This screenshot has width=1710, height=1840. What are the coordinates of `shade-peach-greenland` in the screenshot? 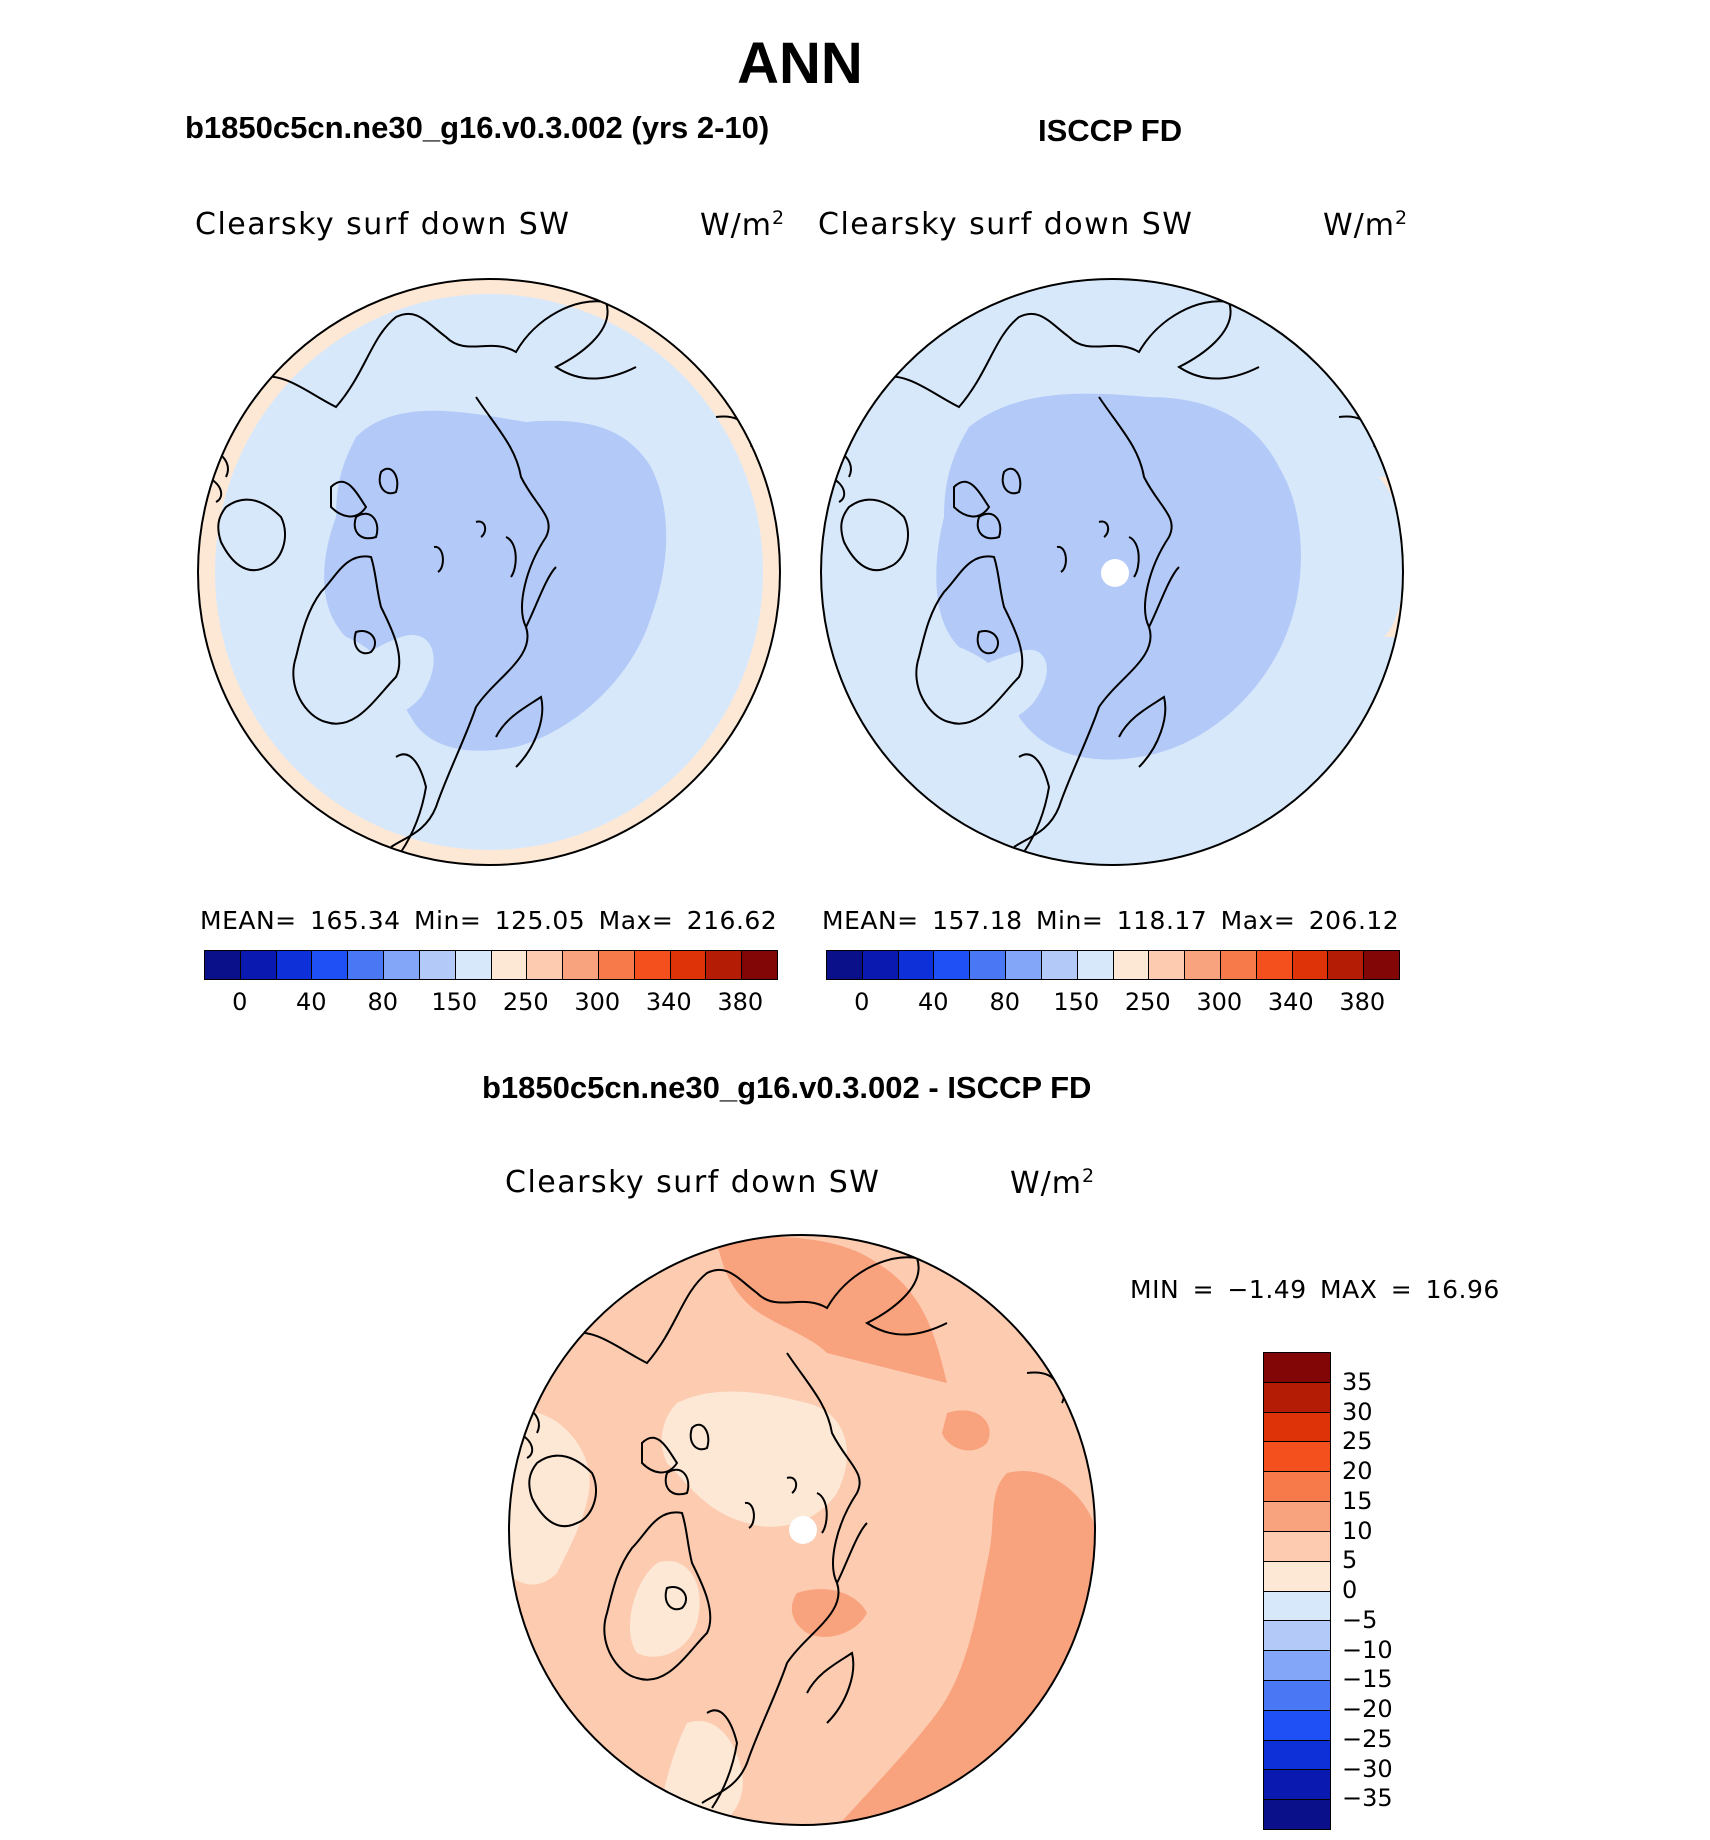 It's located at (664, 1609).